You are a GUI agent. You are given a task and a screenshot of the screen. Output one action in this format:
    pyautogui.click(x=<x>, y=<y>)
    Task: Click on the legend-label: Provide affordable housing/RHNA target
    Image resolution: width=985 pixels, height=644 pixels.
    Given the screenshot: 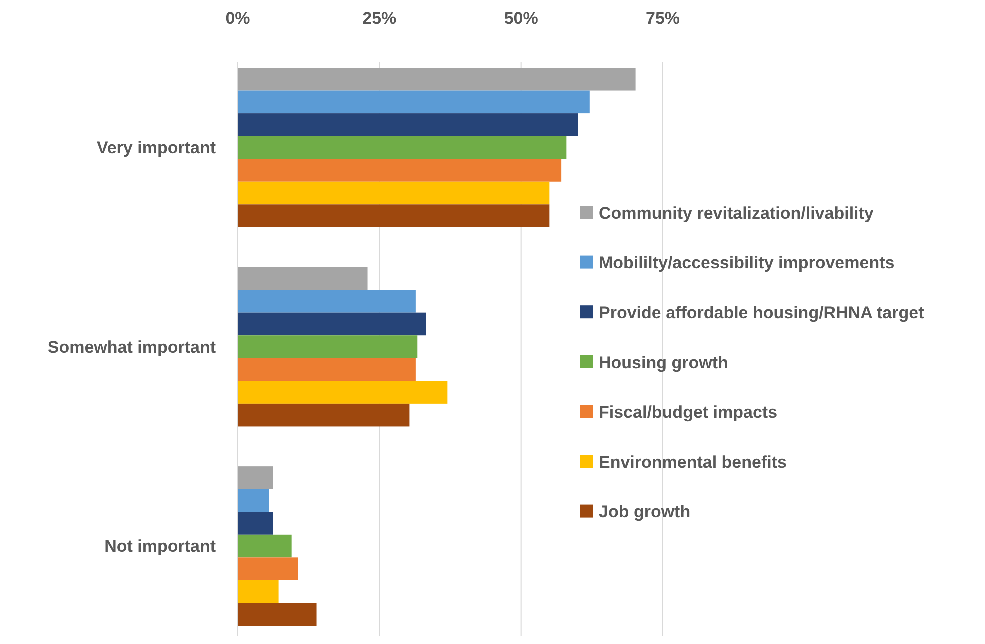 What is the action you would take?
    pyautogui.click(x=762, y=313)
    